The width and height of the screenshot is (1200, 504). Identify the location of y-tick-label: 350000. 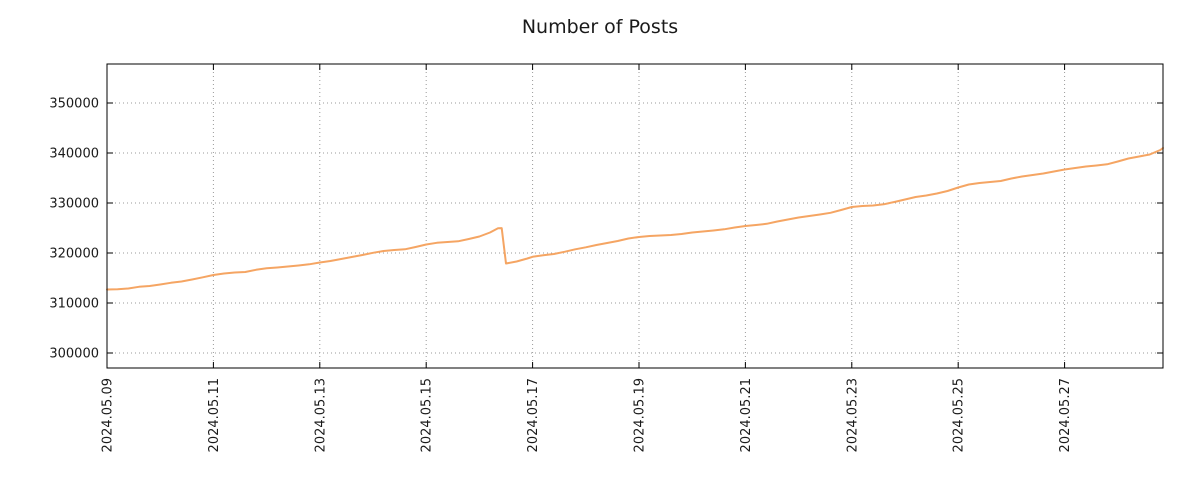
(74, 104).